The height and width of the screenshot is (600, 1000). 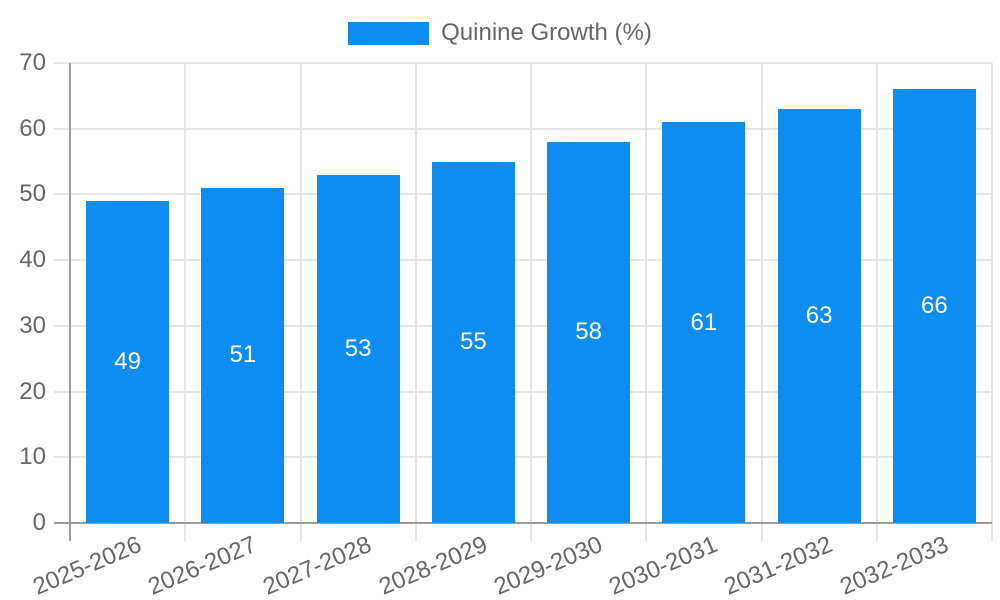 I want to click on bar-value-label: 63, so click(x=819, y=315).